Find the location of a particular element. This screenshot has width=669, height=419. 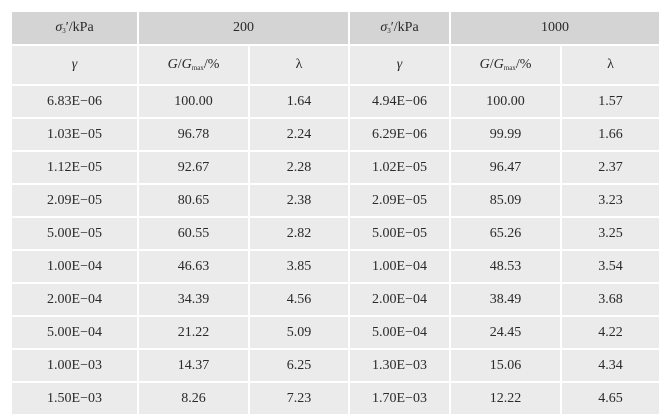

modulus-ratio-cell: 21.22 is located at coordinates (193, 332).